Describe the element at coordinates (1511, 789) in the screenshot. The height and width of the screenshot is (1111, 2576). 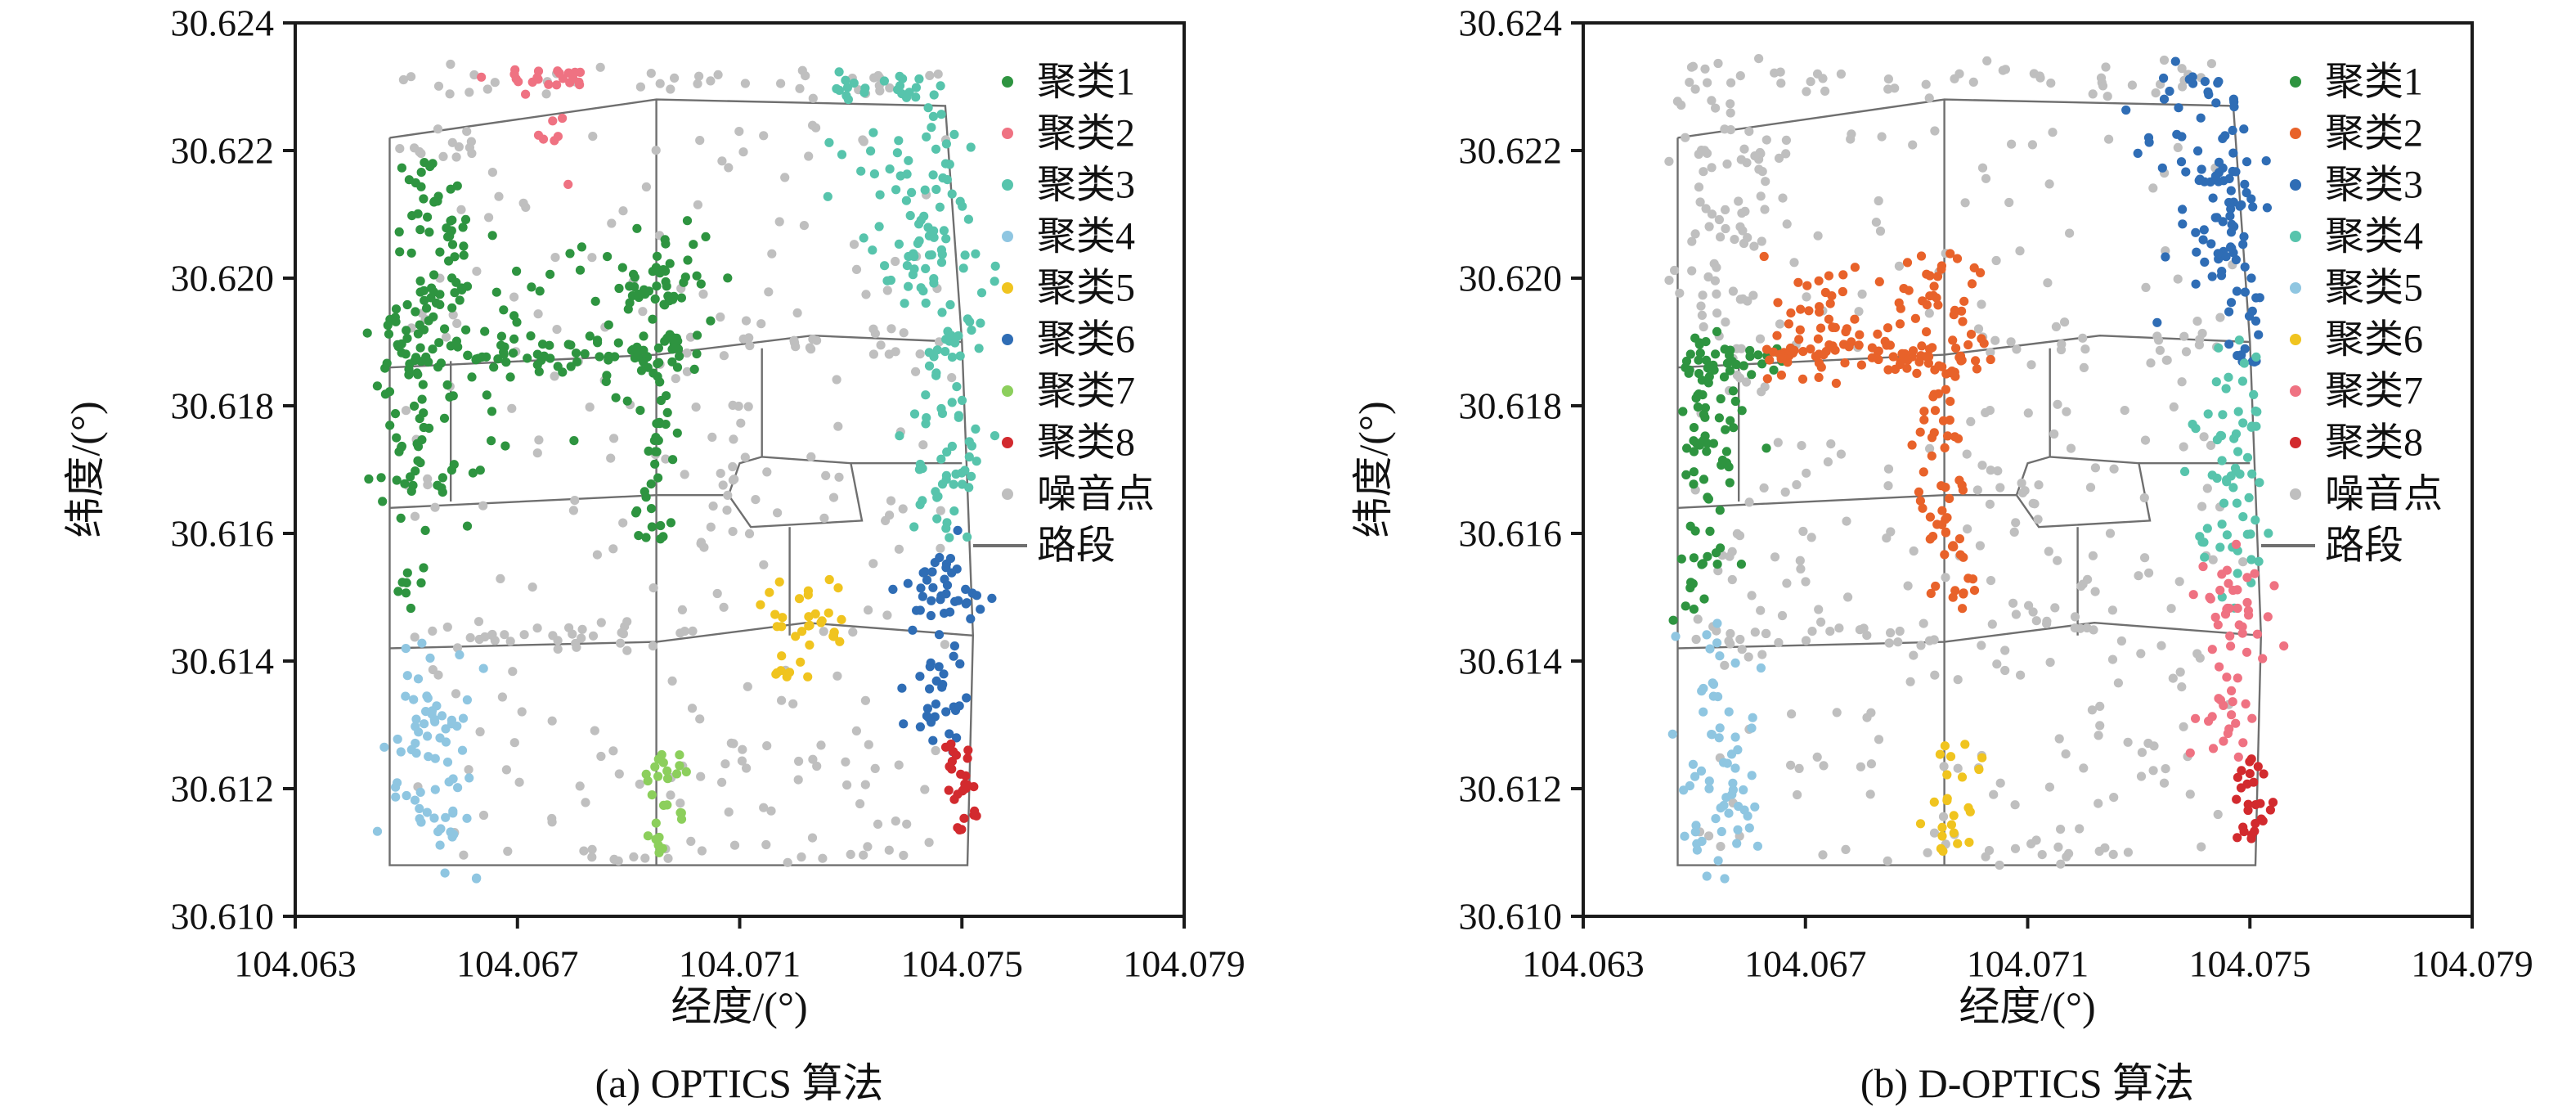
I see `y-tick-label: 30.612` at that location.